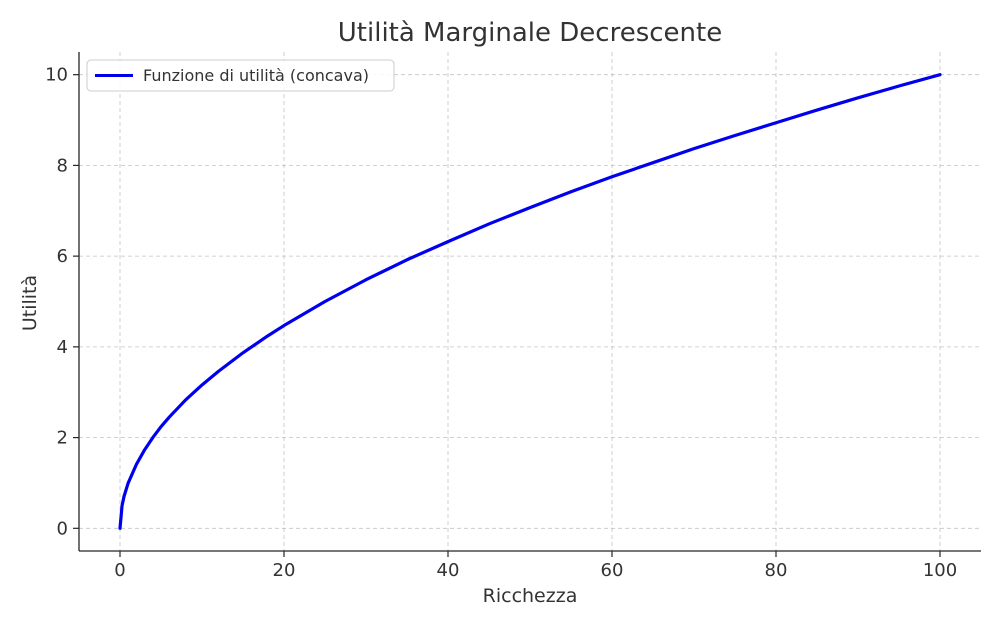 The image size is (1000, 629). I want to click on x-tick-label: 0, so click(119, 570).